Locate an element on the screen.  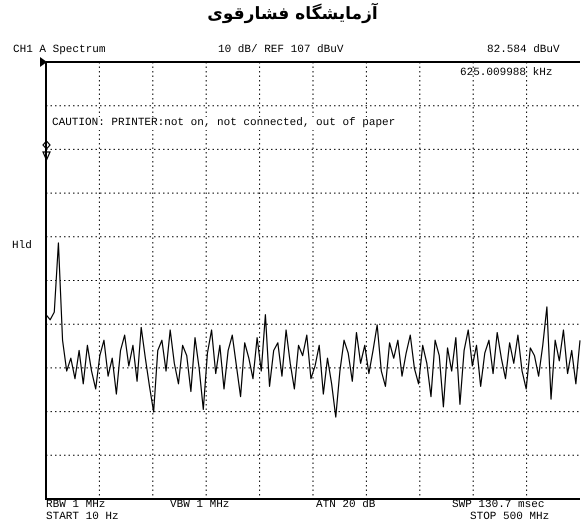
text: CAUTION: PRINTER:not on, not connected, out of paper is located at coordinates (224, 123).